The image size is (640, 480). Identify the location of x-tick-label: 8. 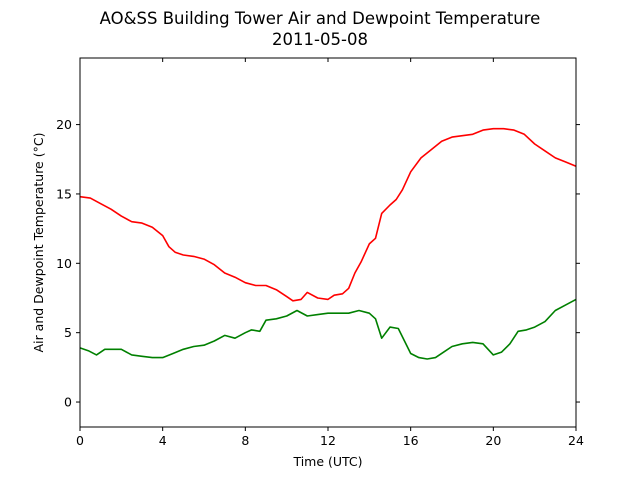
(245, 440).